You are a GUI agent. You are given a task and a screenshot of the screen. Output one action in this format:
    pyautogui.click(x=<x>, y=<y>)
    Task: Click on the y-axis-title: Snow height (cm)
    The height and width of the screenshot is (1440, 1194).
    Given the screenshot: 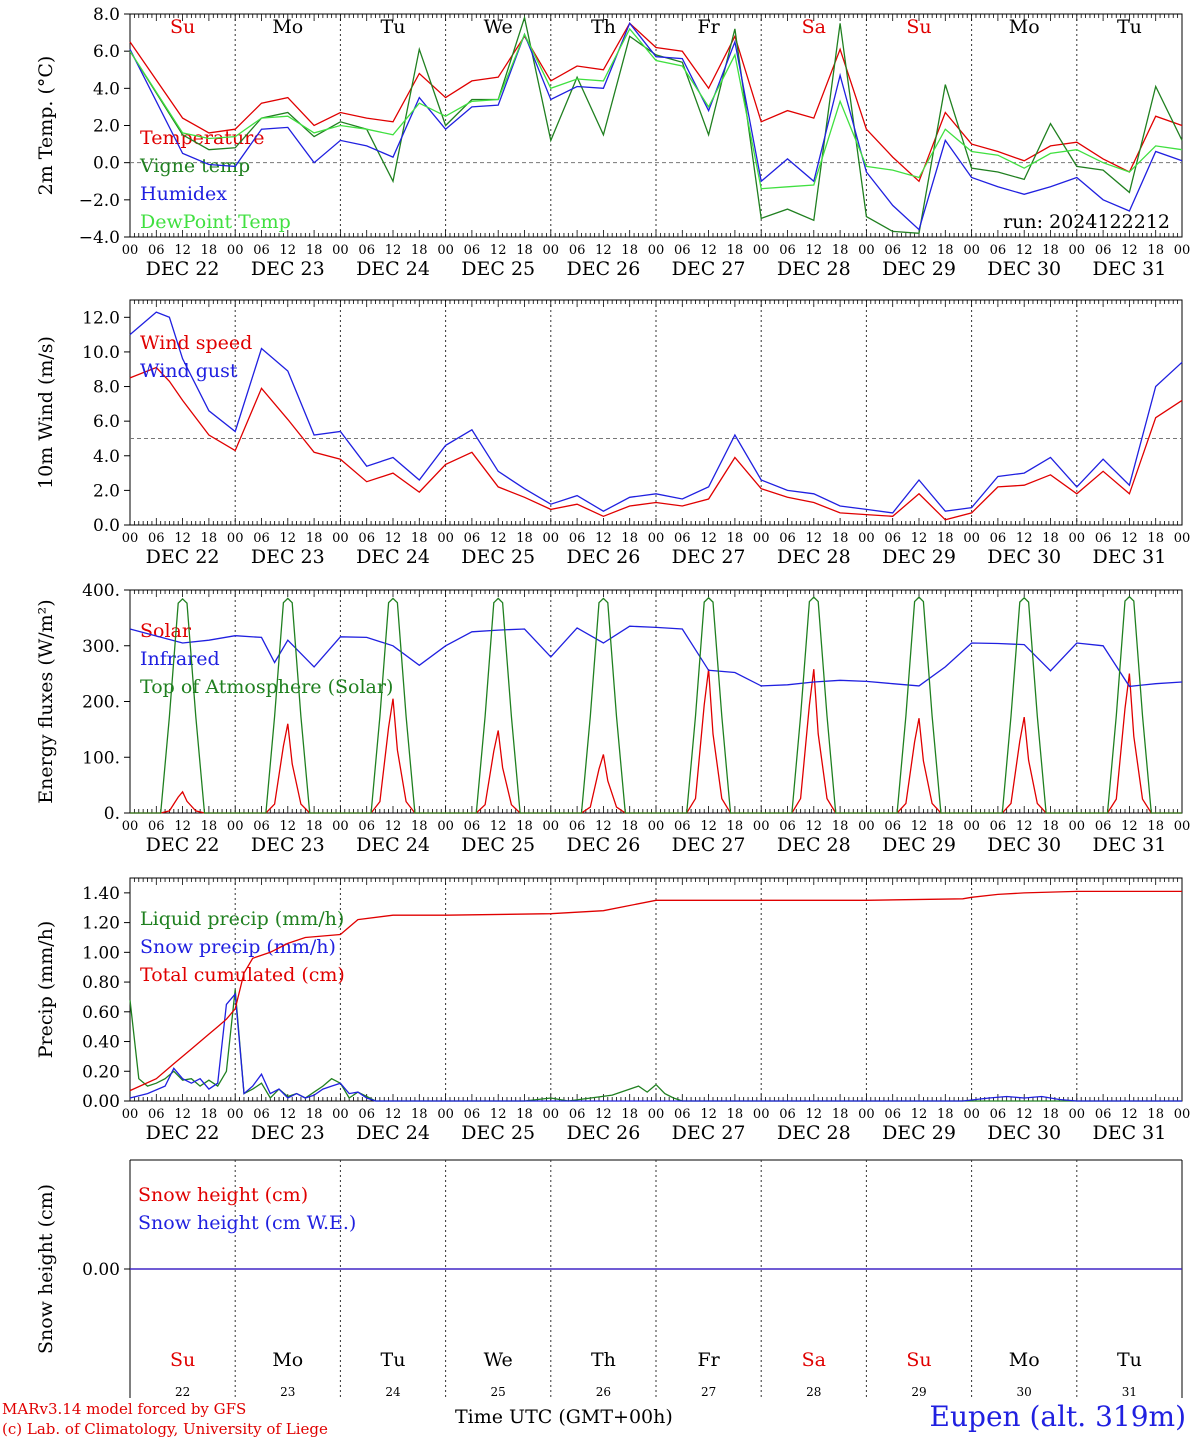 What is the action you would take?
    pyautogui.click(x=46, y=1269)
    